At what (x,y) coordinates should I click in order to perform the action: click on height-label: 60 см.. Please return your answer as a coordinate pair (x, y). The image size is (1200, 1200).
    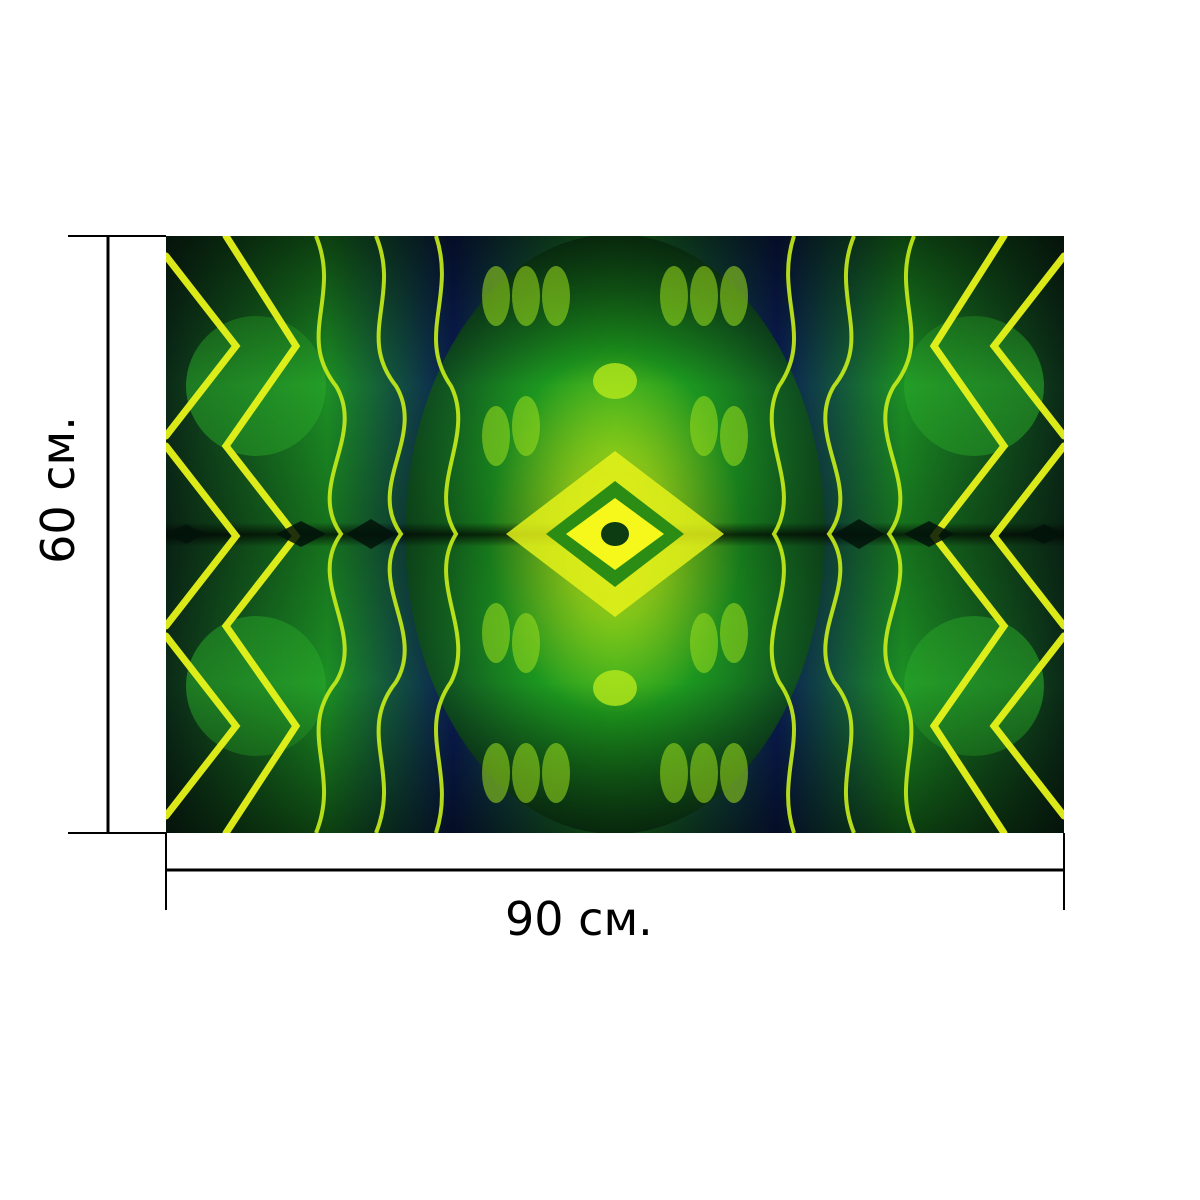
    Looking at the image, I should click on (58, 490).